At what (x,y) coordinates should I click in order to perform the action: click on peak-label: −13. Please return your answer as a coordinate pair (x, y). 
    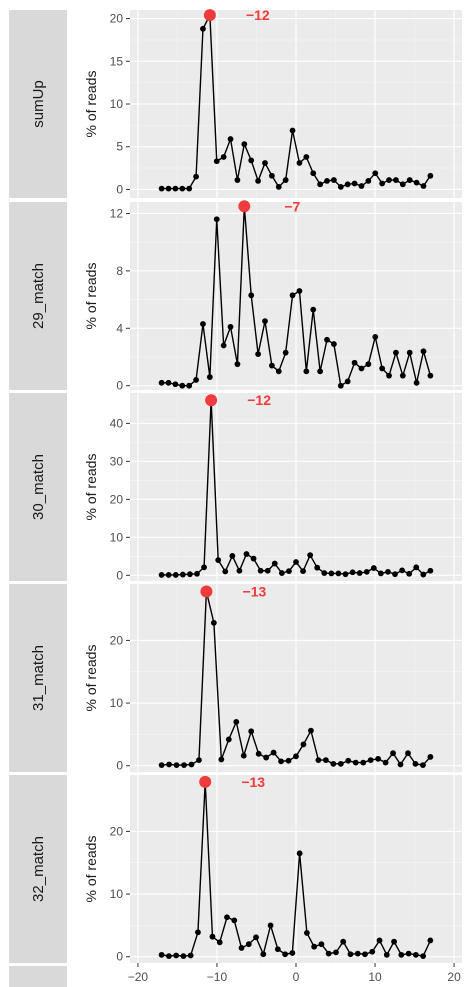
    Looking at the image, I should click on (255, 592).